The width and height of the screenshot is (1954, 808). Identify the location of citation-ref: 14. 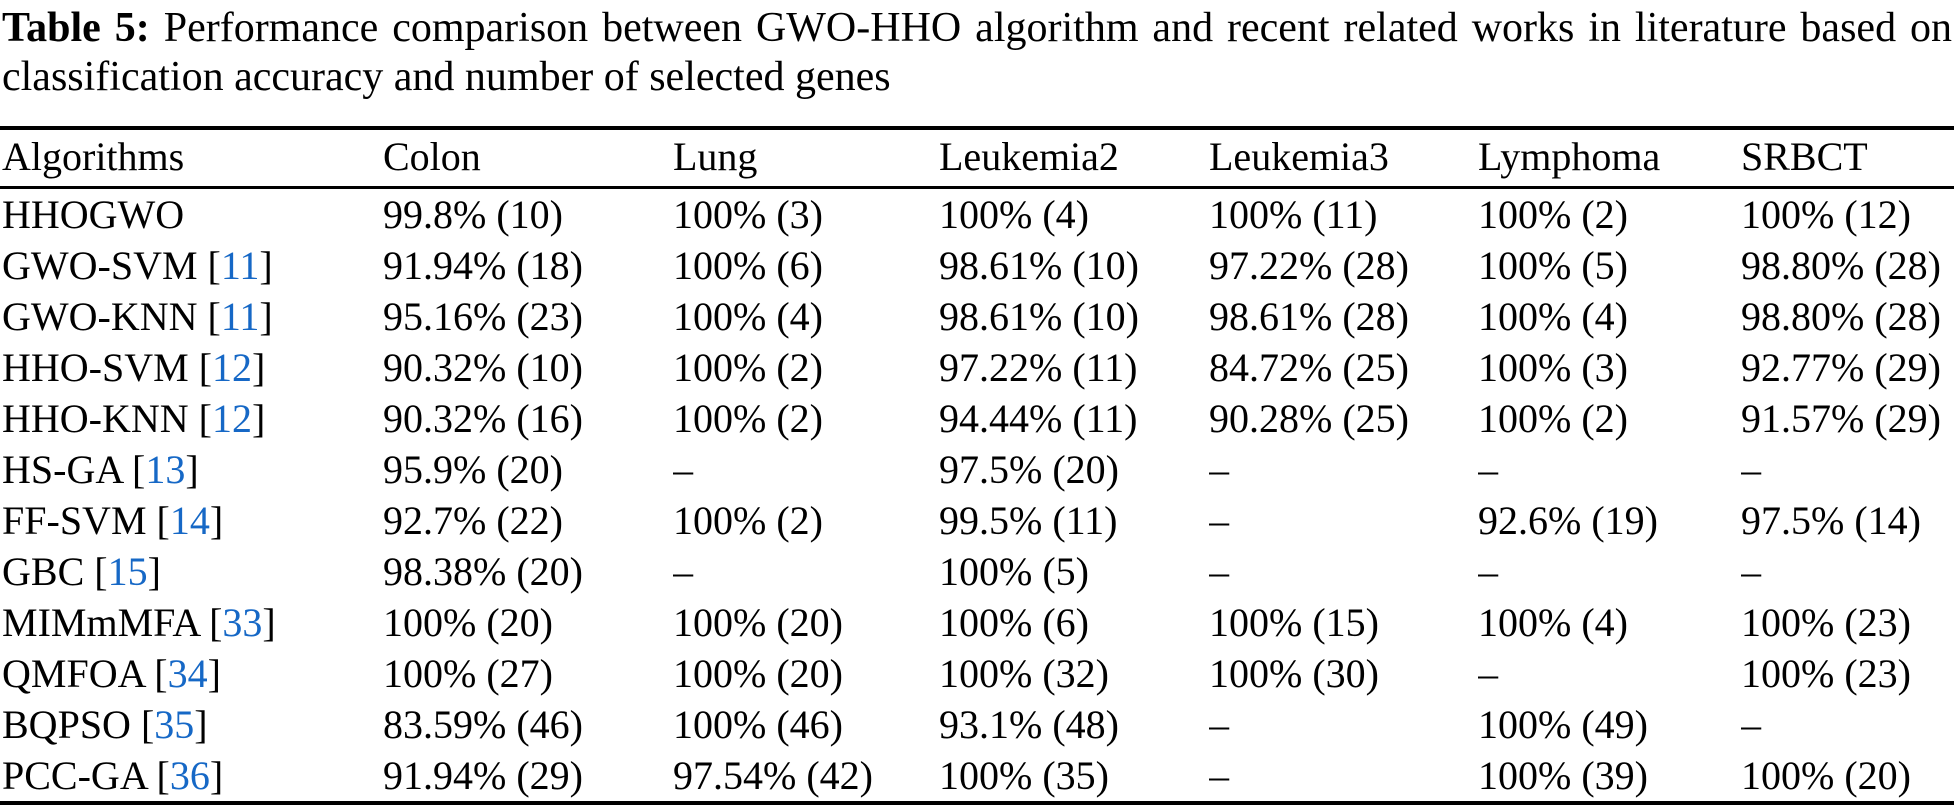
(189, 520).